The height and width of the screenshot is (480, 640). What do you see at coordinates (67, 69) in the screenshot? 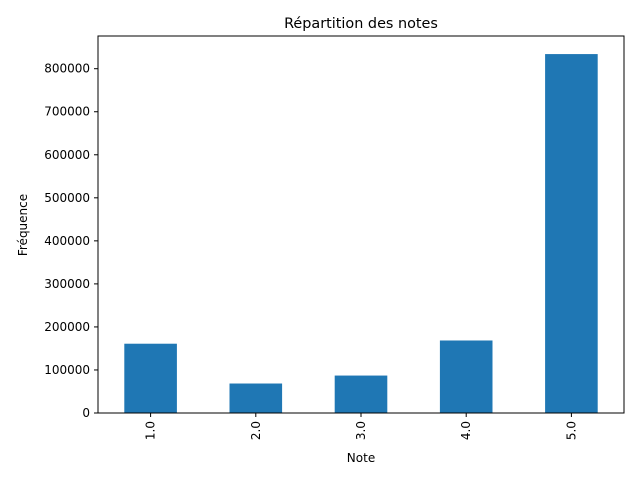
I see `y-tick-label: 800000` at bounding box center [67, 69].